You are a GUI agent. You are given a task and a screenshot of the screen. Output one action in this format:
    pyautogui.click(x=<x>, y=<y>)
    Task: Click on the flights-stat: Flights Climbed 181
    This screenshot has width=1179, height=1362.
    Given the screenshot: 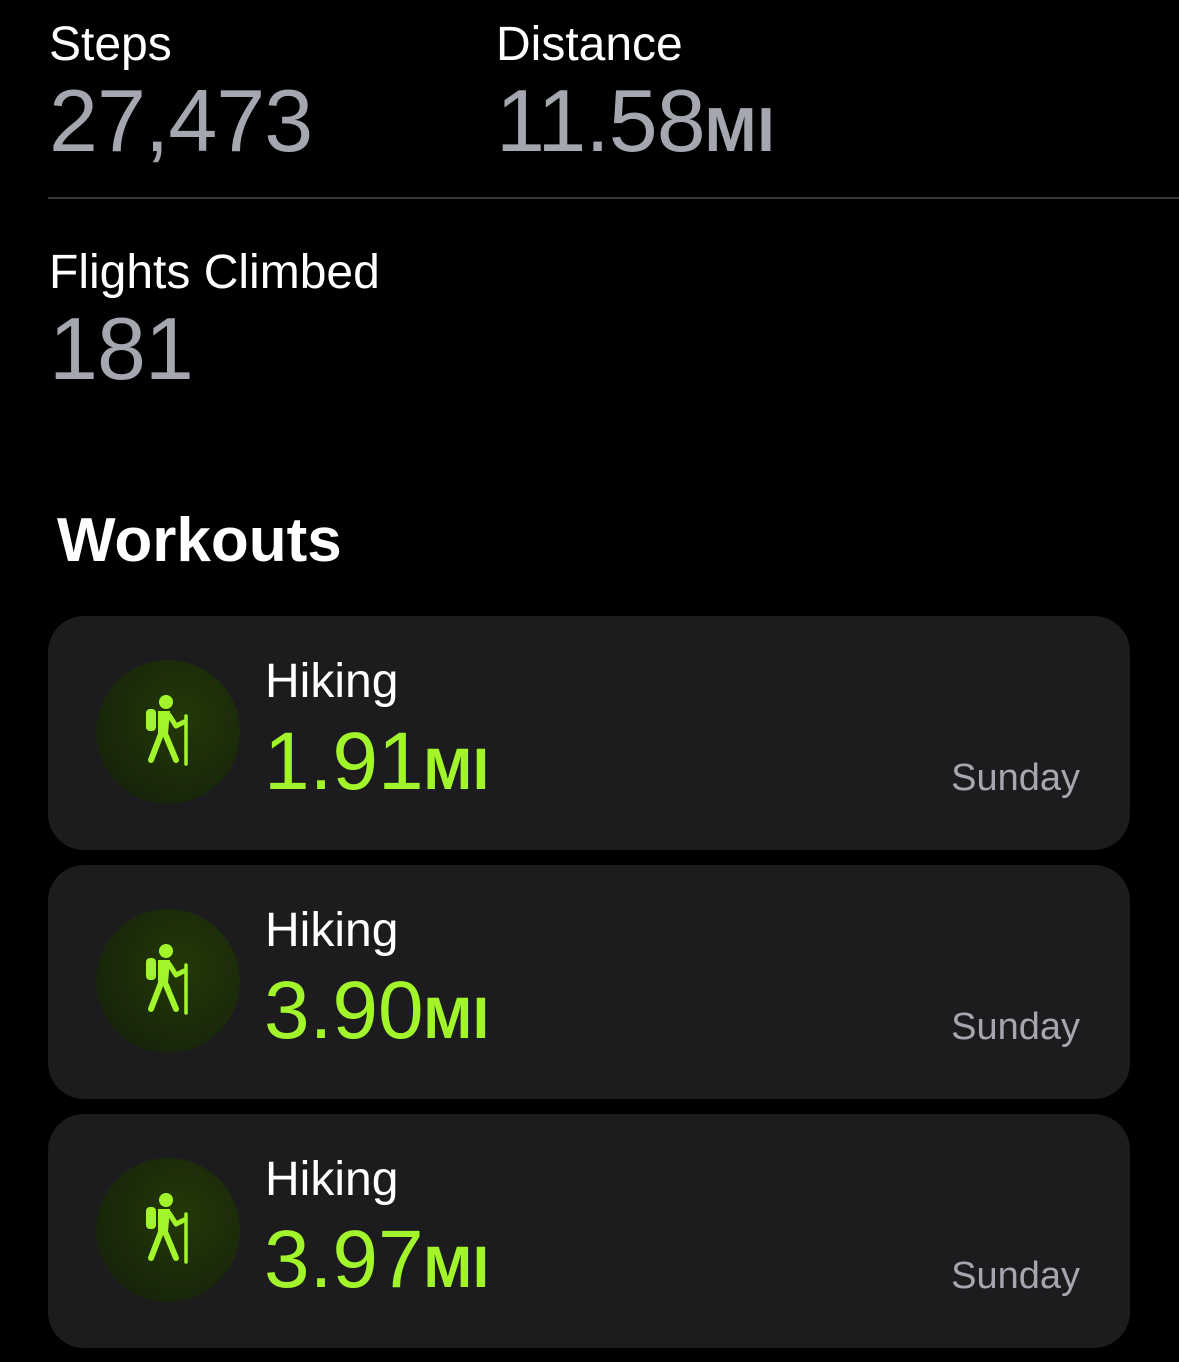 What is the action you would take?
    pyautogui.click(x=214, y=321)
    